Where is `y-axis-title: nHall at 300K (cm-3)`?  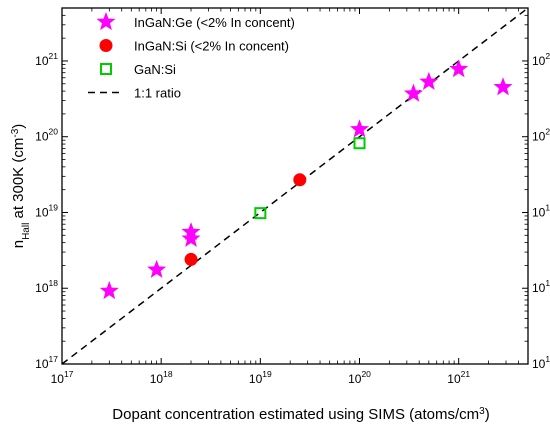 y-axis-title: nHall at 300K (cm-3) is located at coordinates (21, 186).